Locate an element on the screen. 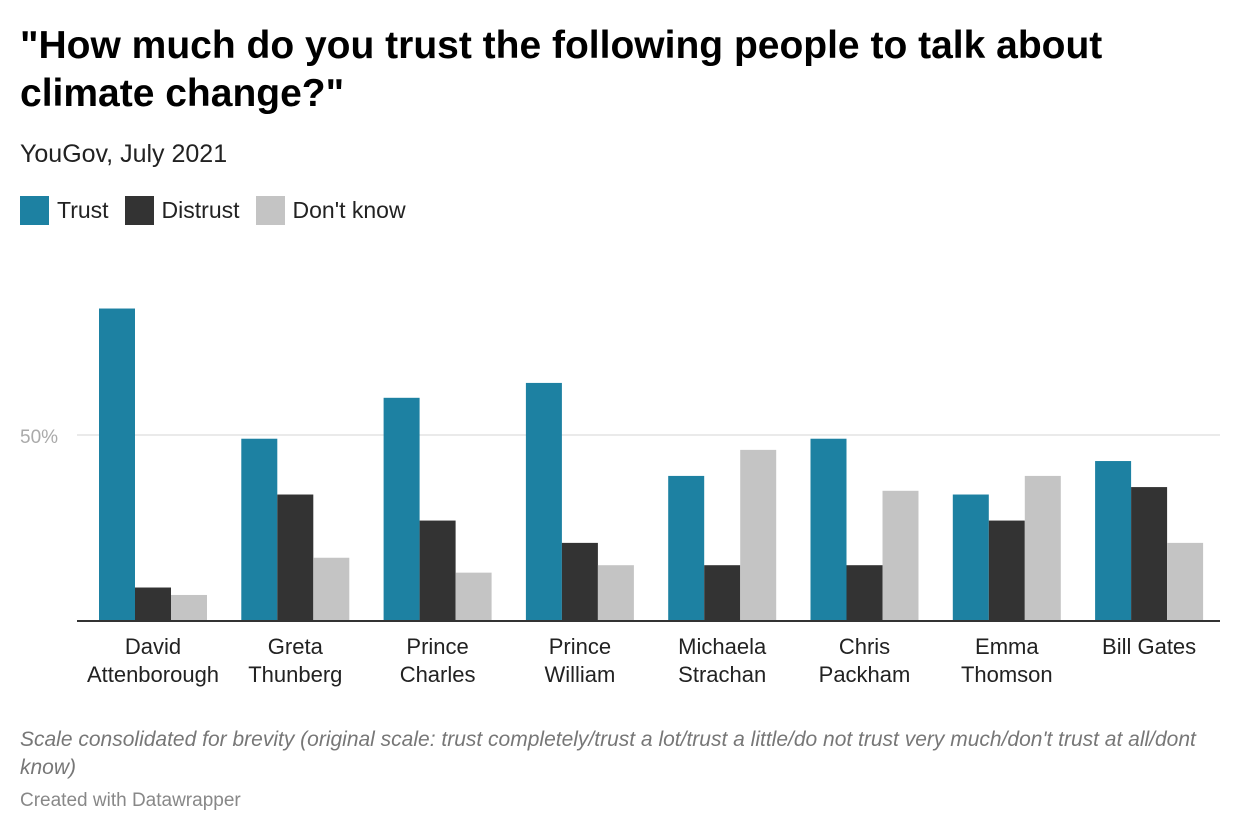 Image resolution: width=1240 pixels, height=840 pixels. credit-line: Created with Datawrapper is located at coordinates (130, 800).